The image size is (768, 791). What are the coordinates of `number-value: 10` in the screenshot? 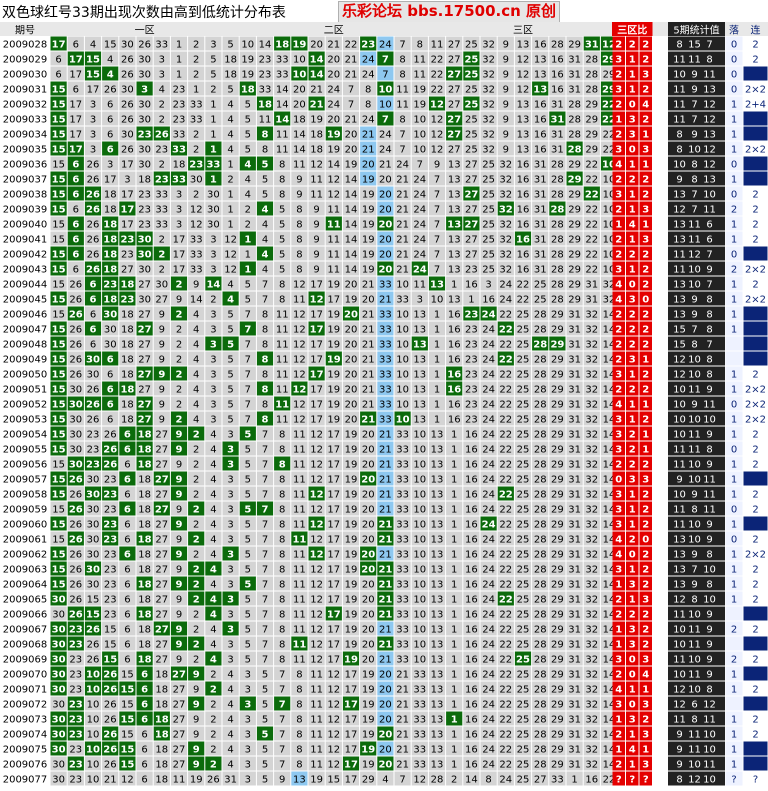 It's located at (402, 345).